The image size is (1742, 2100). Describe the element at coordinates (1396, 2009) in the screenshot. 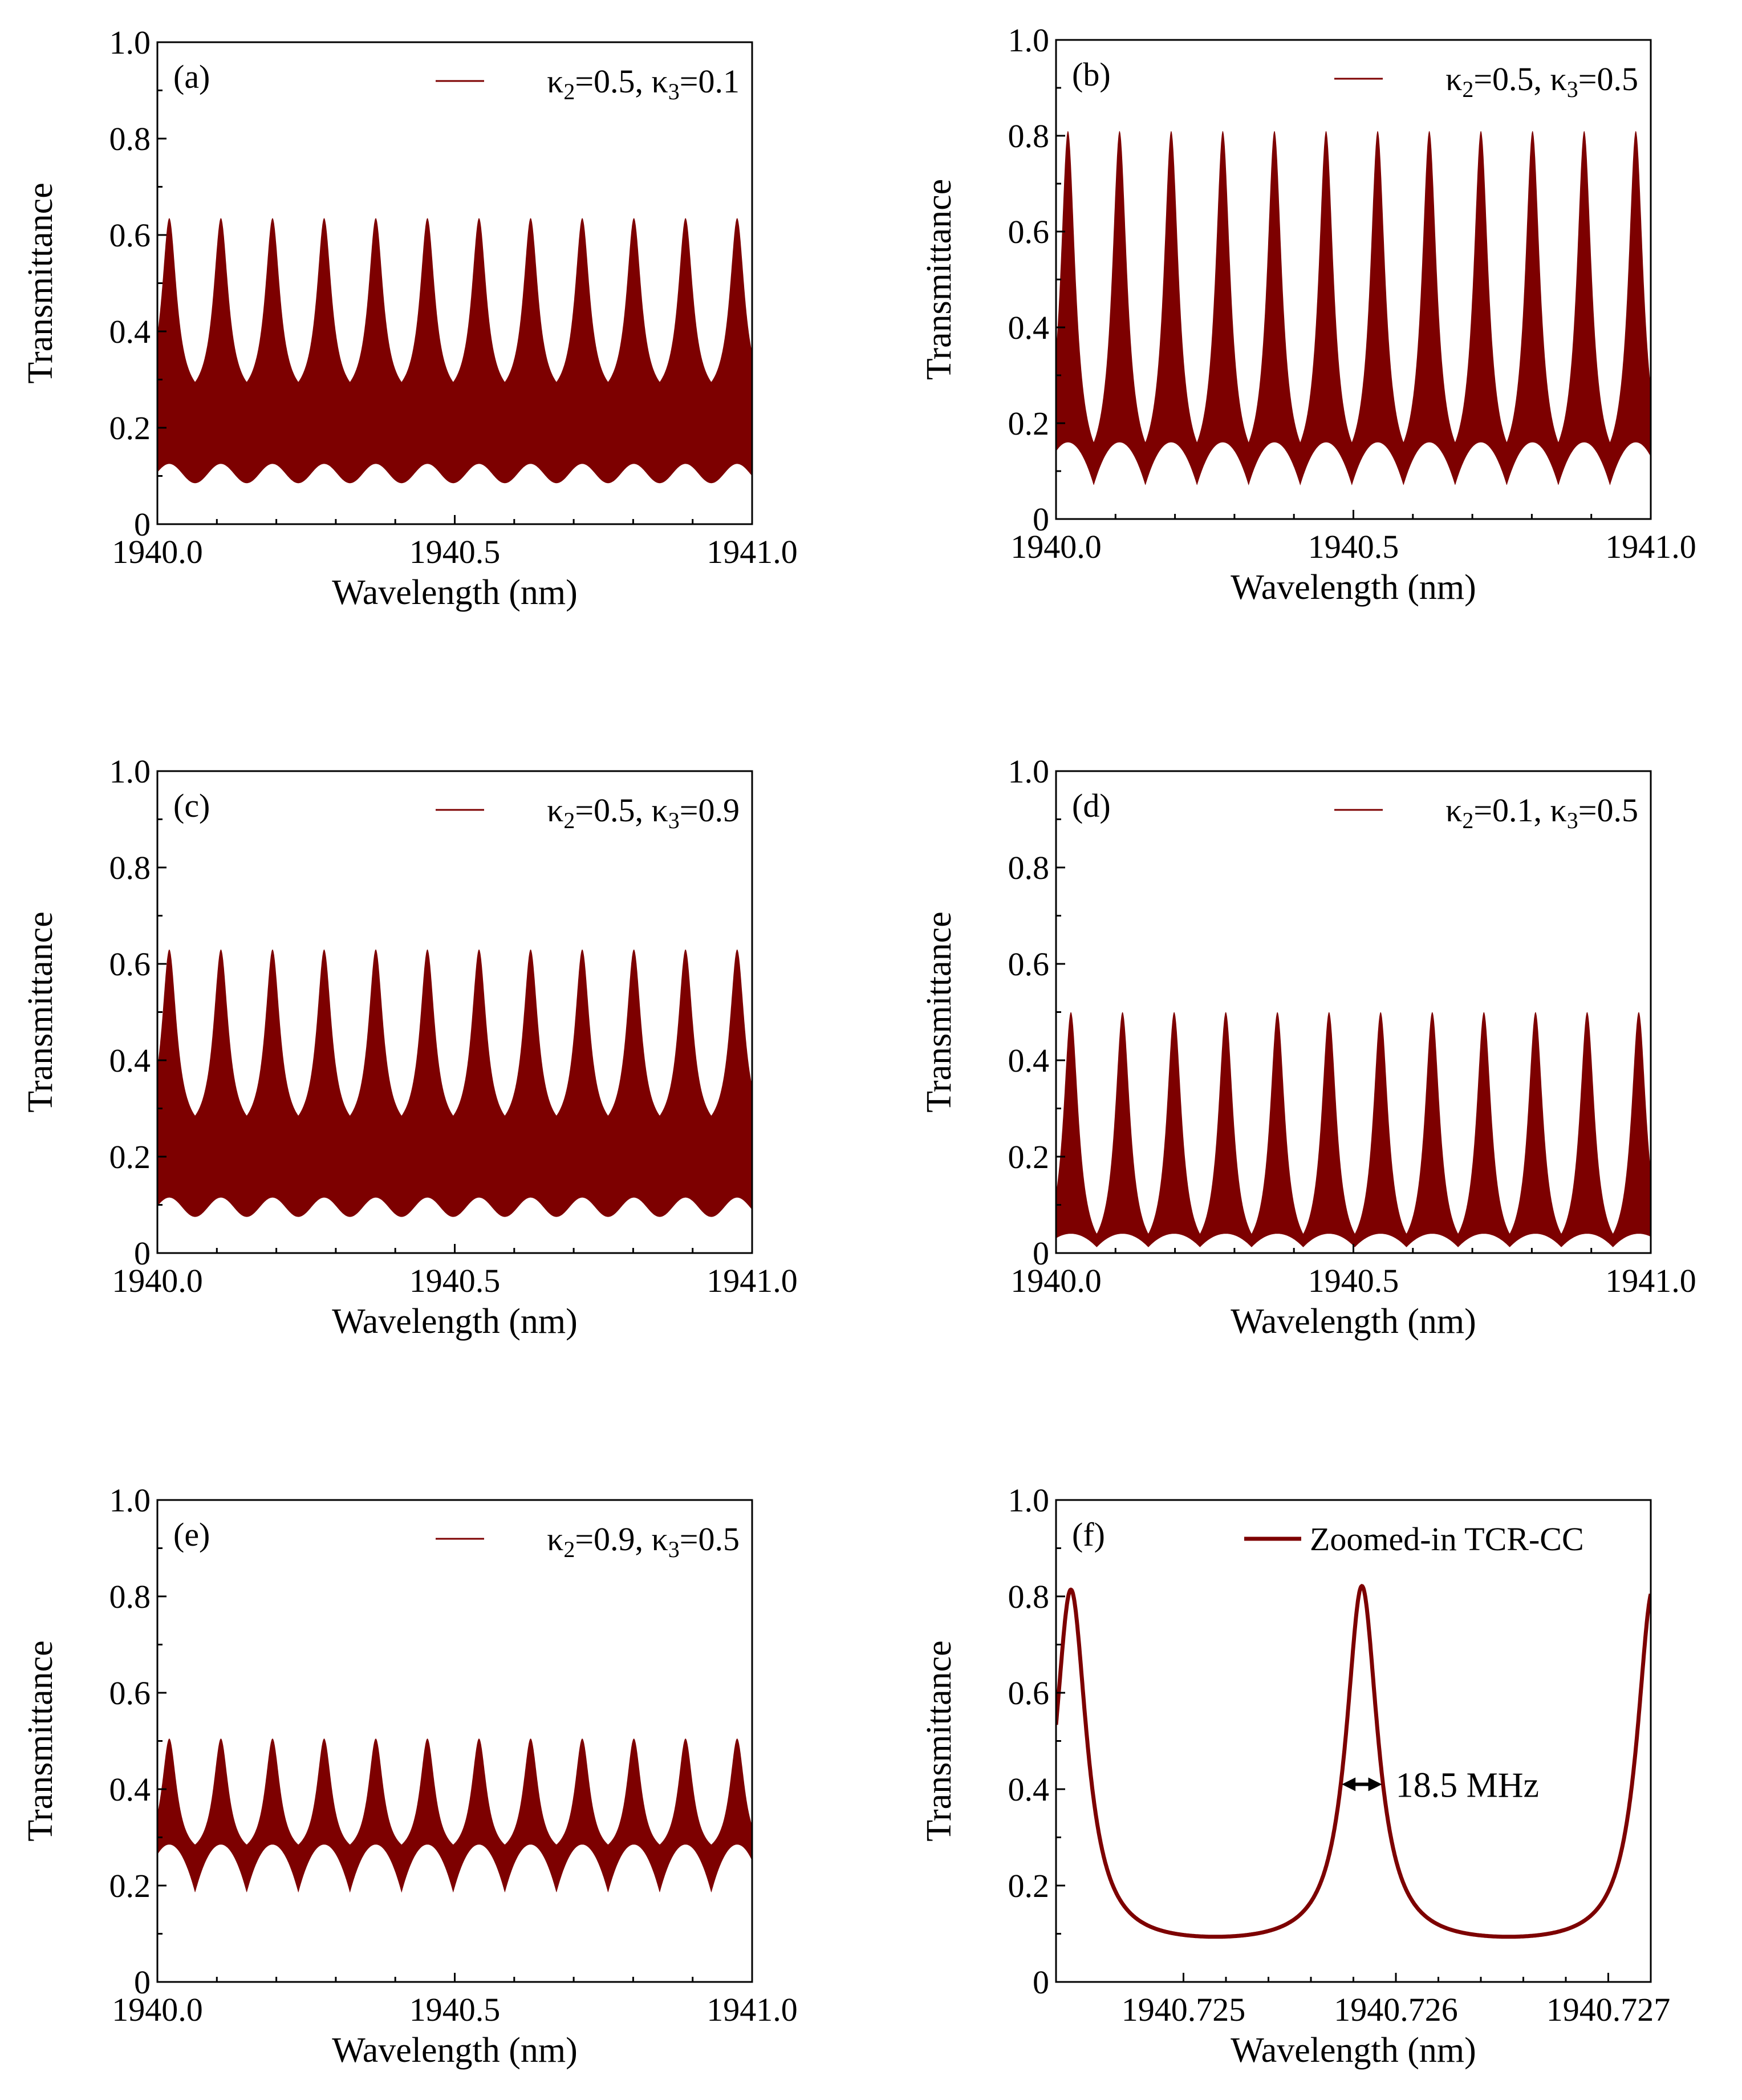

I see `x-tick-label: 1940.726` at that location.